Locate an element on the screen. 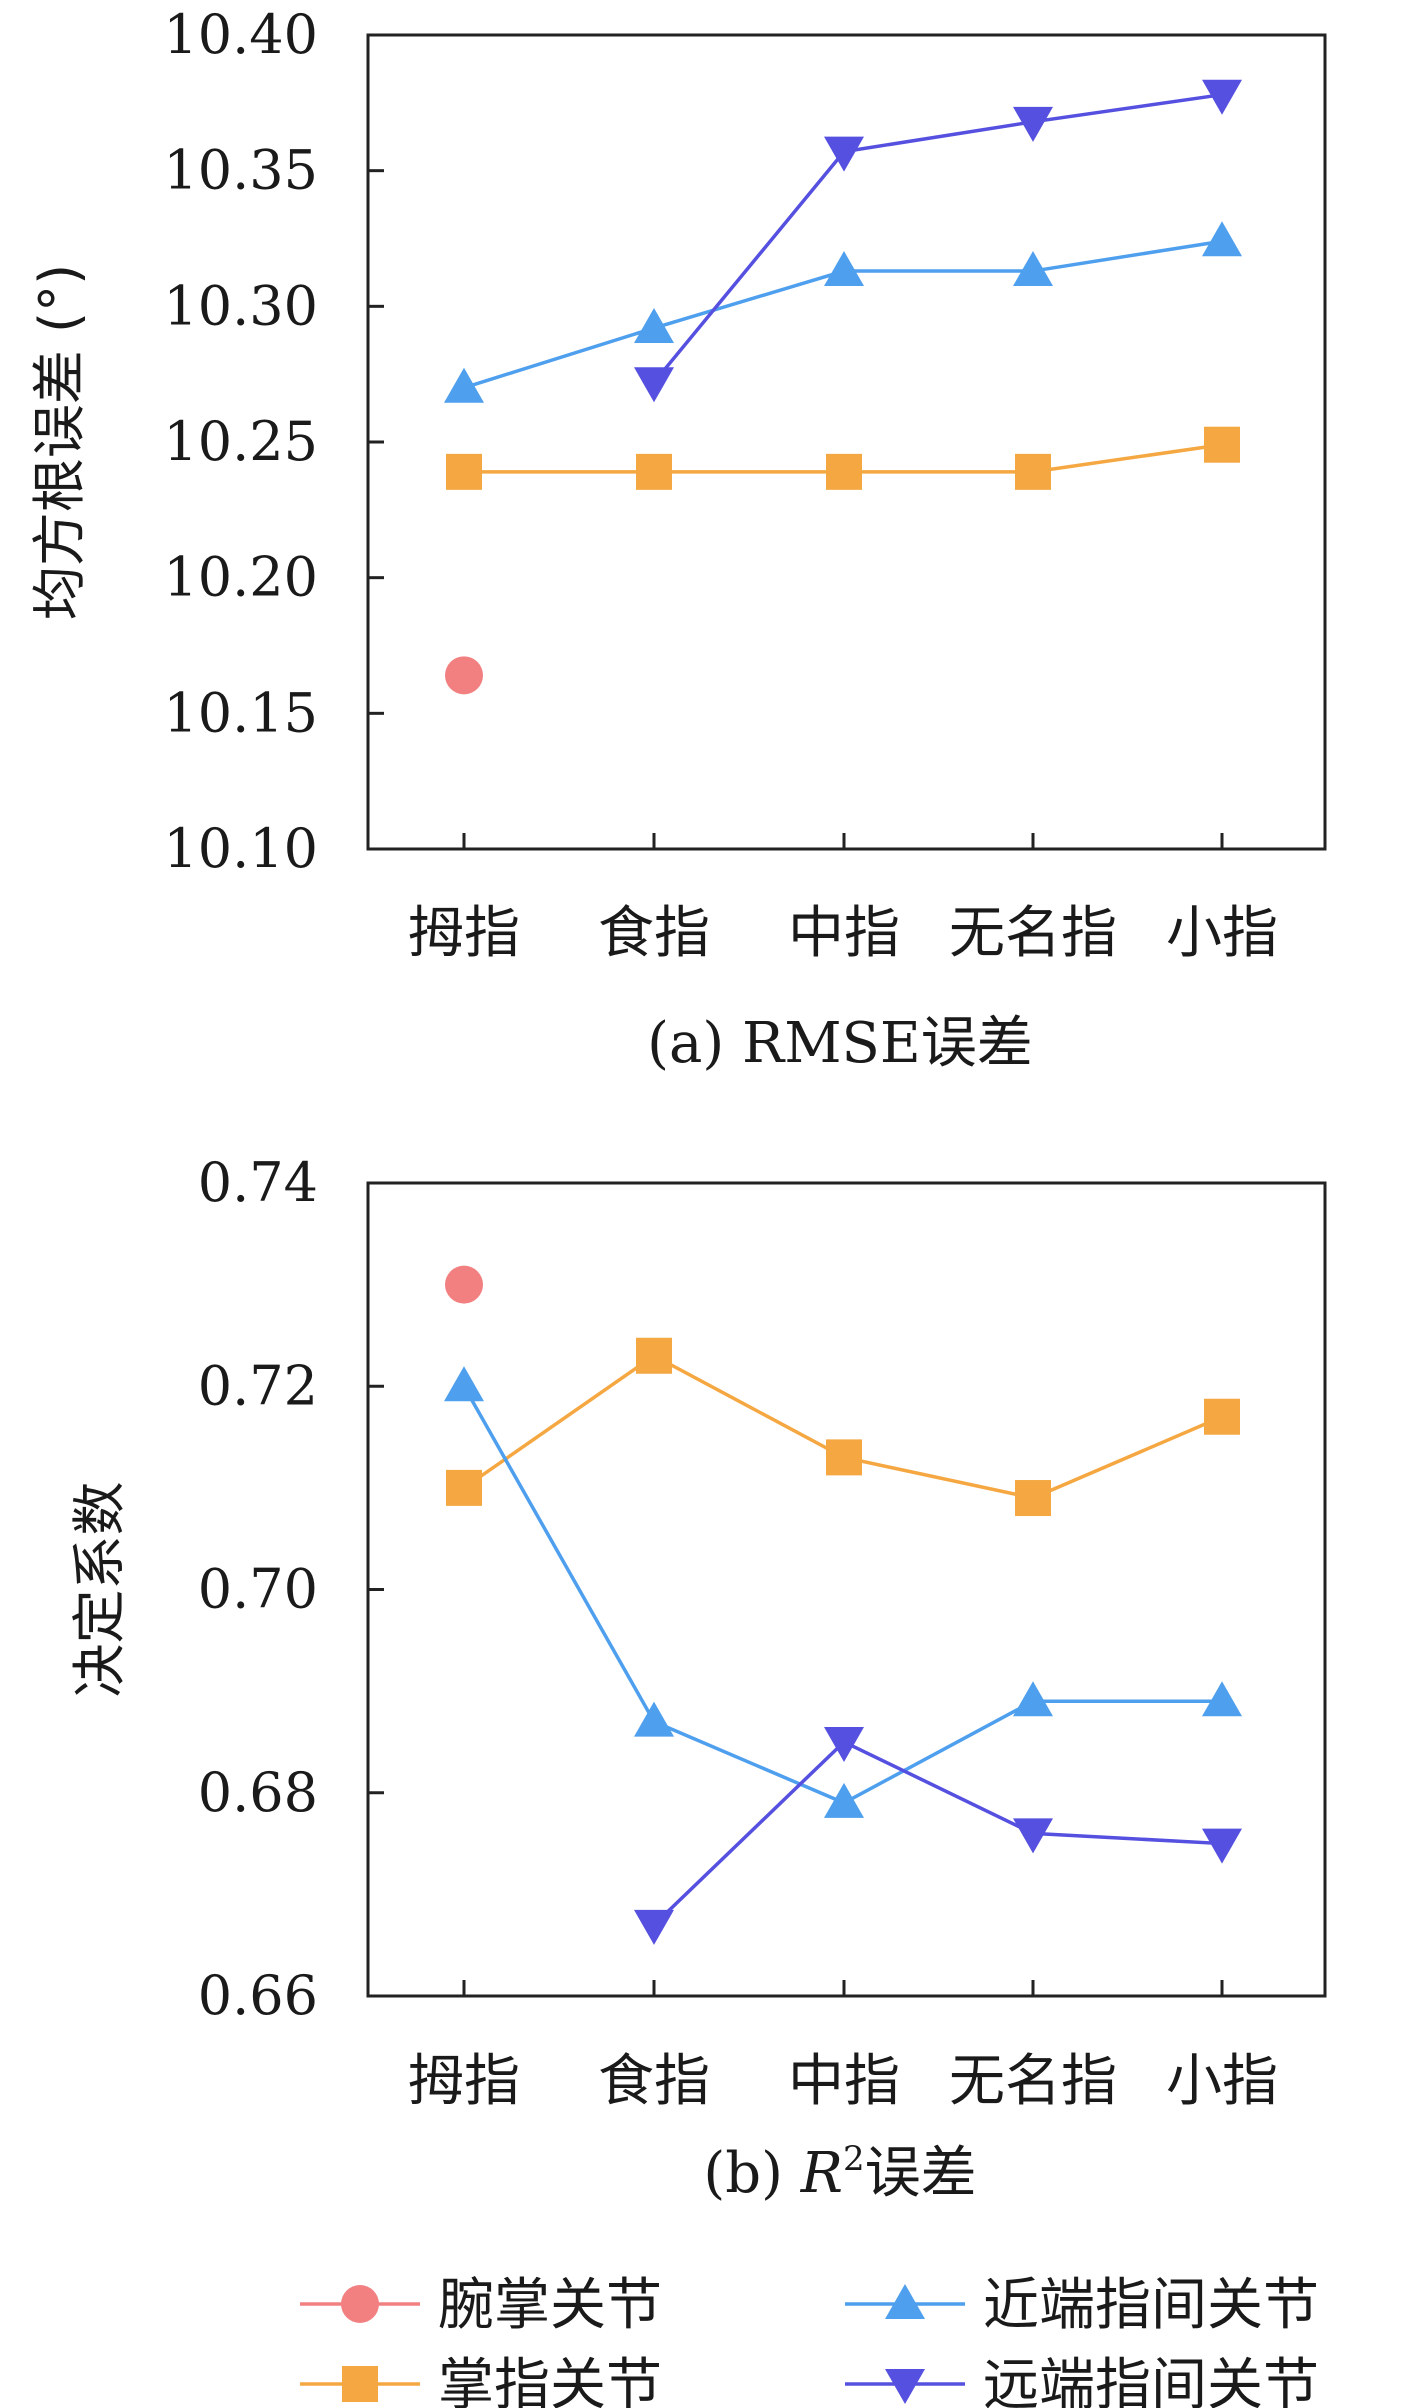 The width and height of the screenshot is (1417, 2408). legend-marker-mcp is located at coordinates (360, 2384).